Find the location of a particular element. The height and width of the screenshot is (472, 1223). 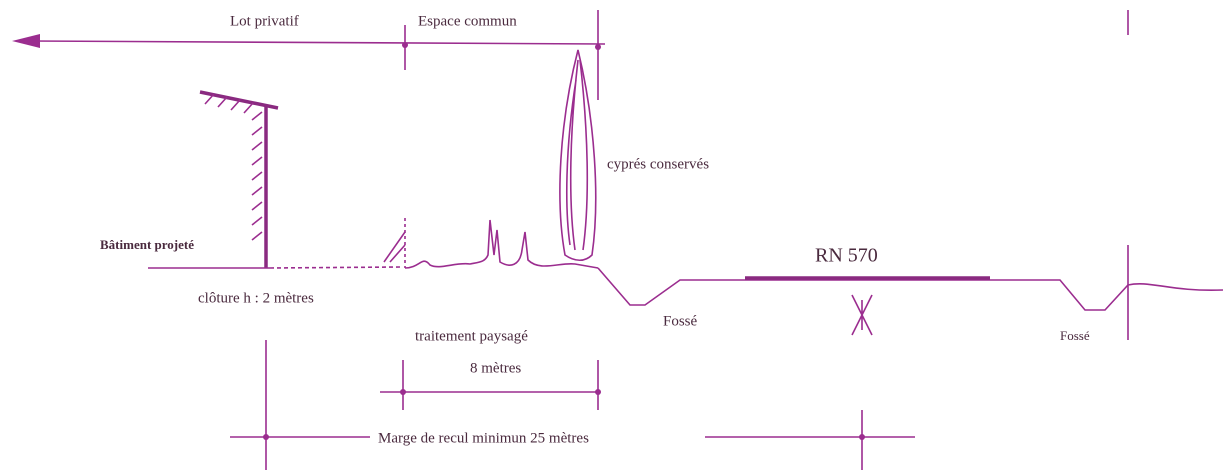

label: Lot privatif is located at coordinates (264, 21).